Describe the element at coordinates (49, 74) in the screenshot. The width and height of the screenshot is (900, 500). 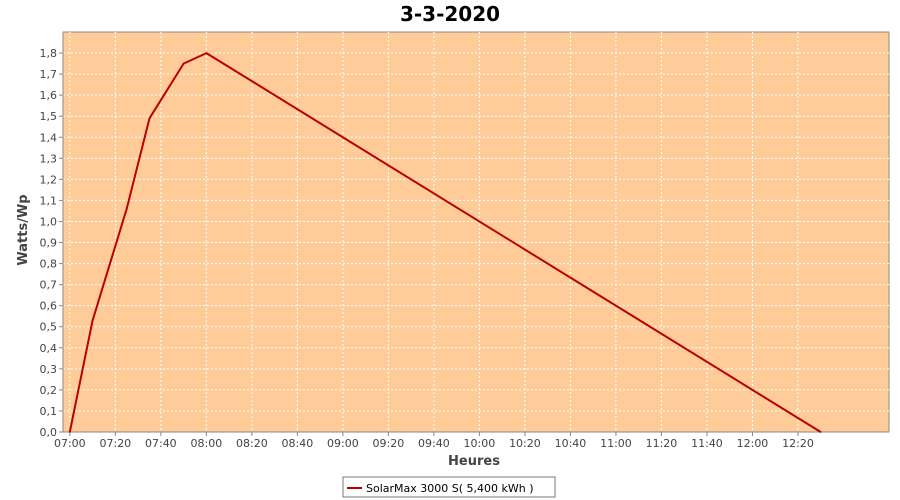
I see `y-tick-label: 1,7` at that location.